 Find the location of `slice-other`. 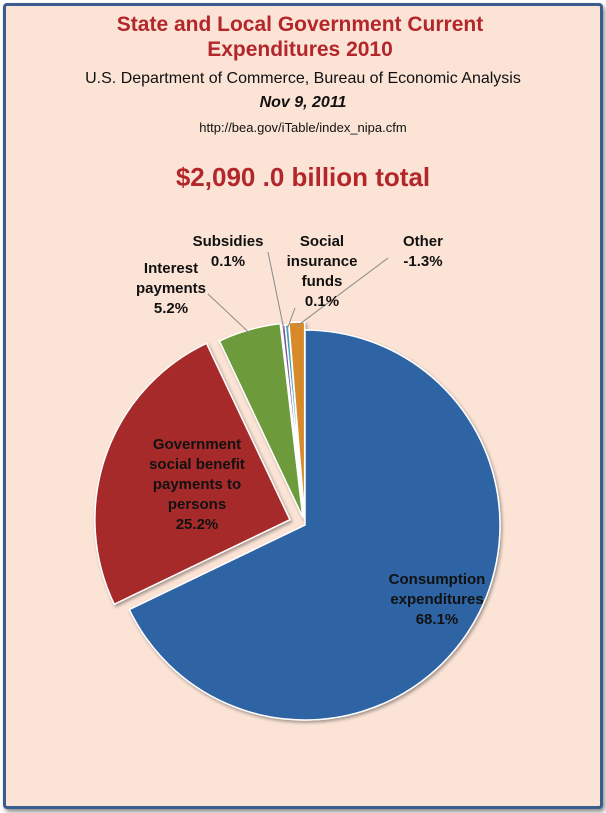

slice-other is located at coordinates (297, 419).